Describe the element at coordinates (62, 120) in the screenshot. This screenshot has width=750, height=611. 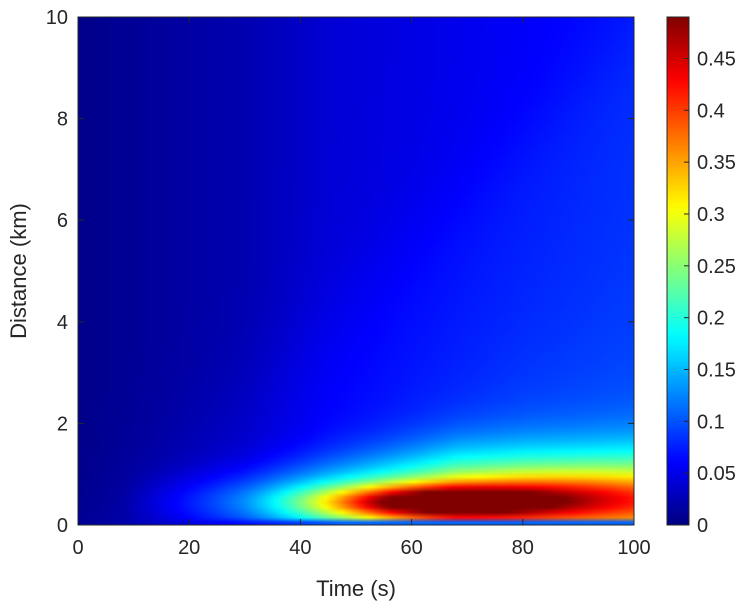
I see `y-tick-label: 8` at that location.